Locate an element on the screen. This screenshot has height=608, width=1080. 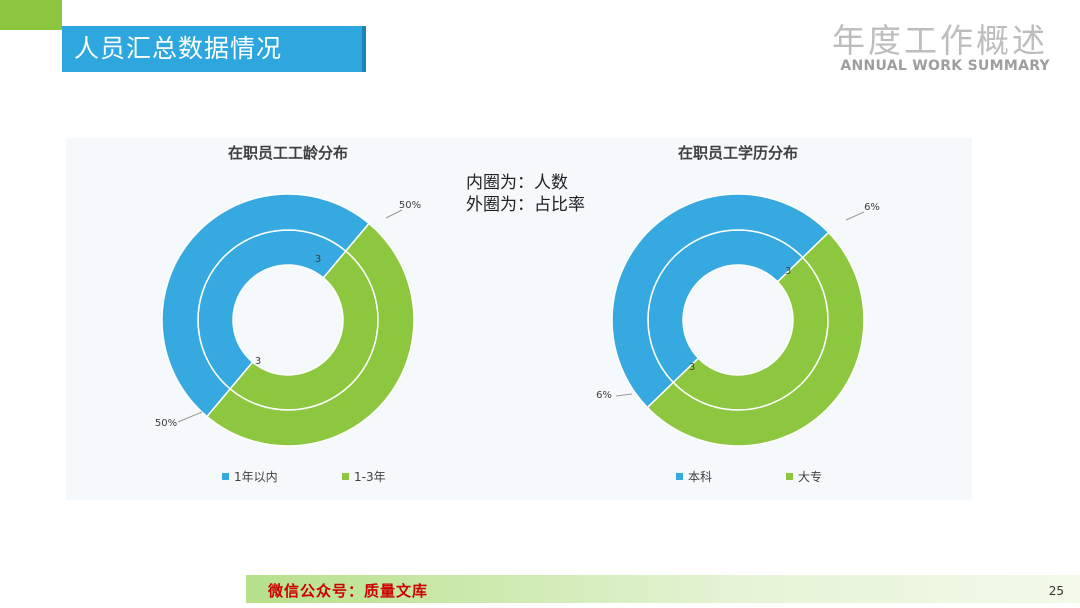
footer-bar is located at coordinates (663, 589).